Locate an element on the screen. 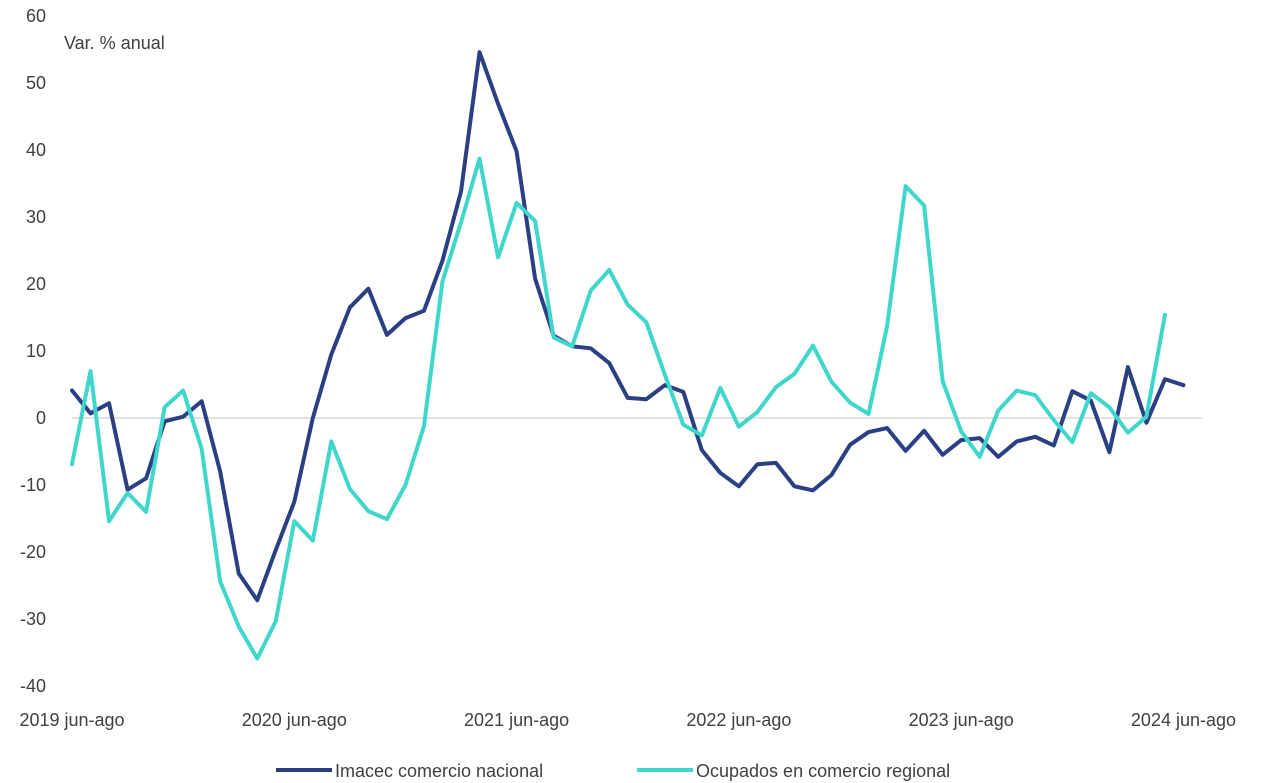  y-tick-label: -10 is located at coordinates (33, 485).